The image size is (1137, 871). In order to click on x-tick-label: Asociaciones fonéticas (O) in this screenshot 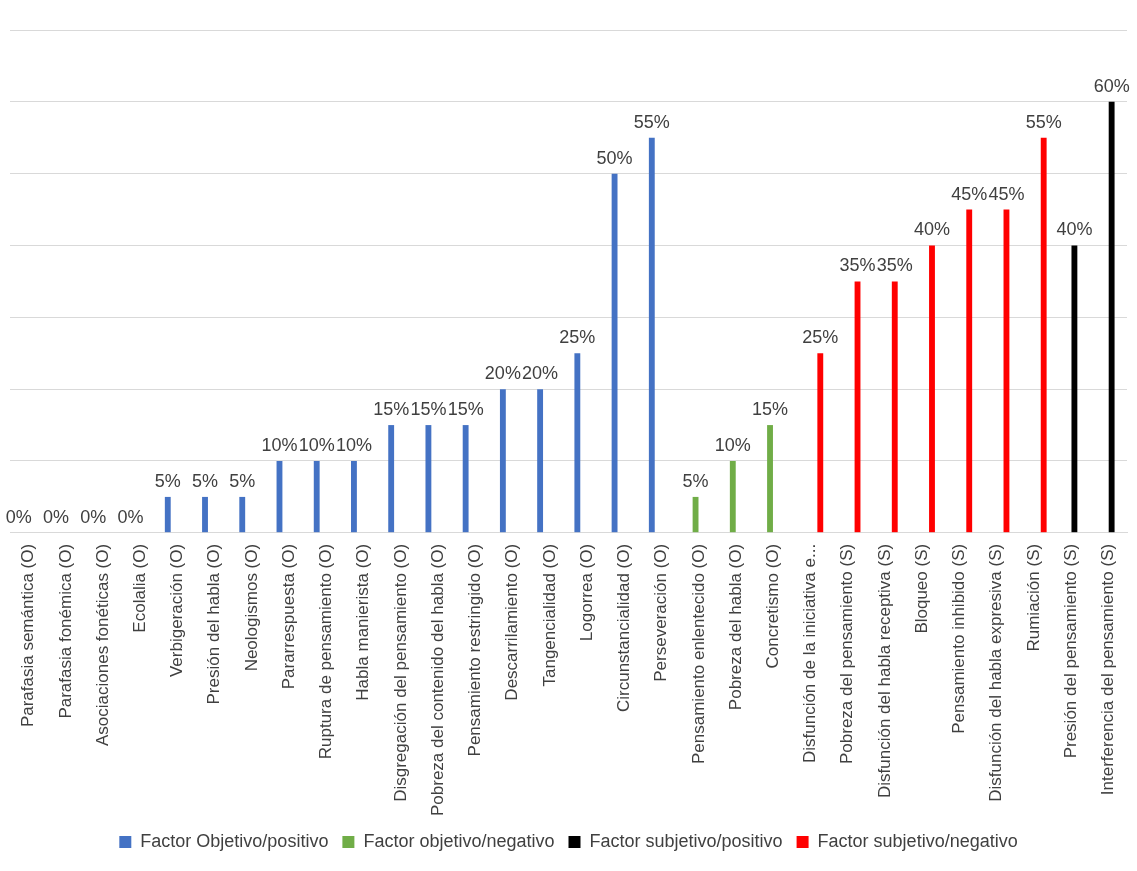, I will do `click(102, 645)`.